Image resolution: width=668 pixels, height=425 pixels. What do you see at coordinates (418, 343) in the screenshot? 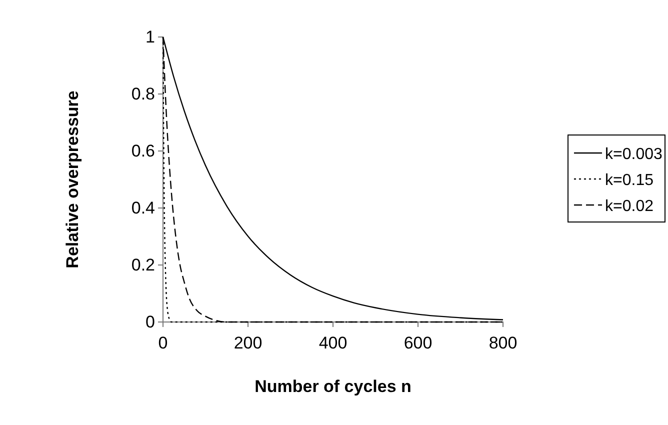
I see `x-tick-label: 600` at bounding box center [418, 343].